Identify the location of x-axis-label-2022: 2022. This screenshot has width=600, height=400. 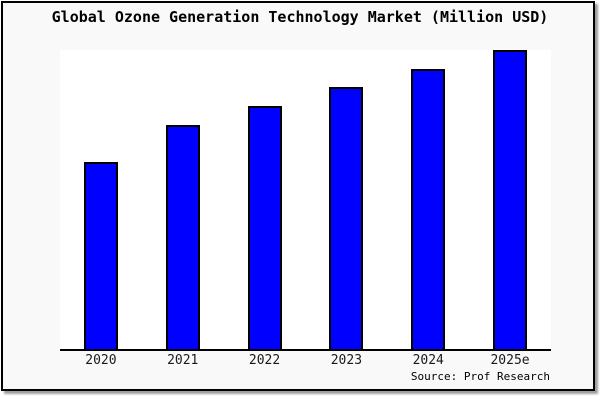
(264, 360).